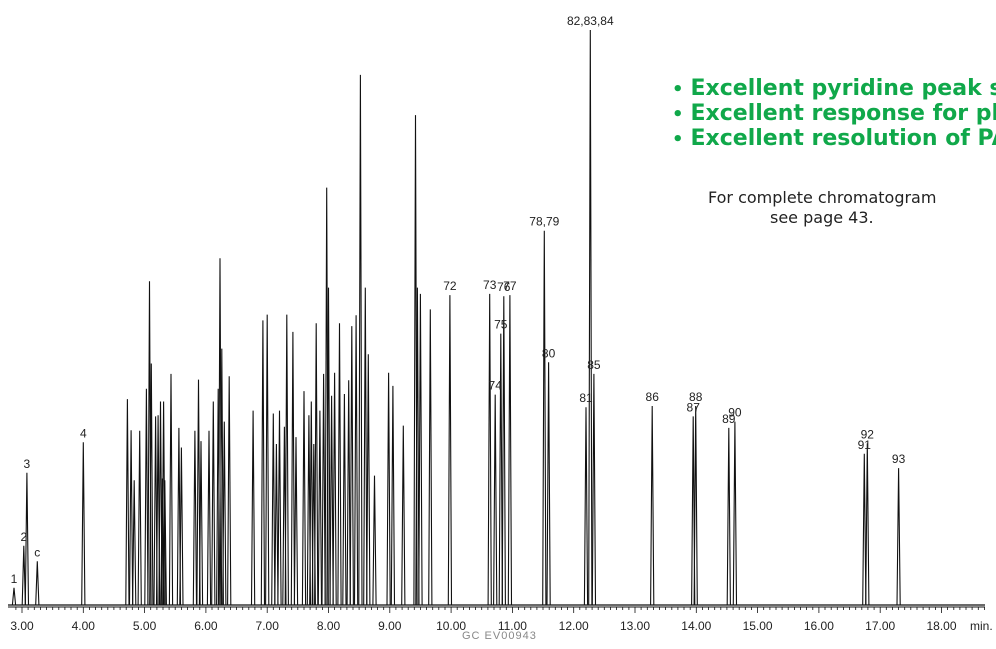  Describe the element at coordinates (23, 537) in the screenshot. I see `peak-label: 2` at that location.